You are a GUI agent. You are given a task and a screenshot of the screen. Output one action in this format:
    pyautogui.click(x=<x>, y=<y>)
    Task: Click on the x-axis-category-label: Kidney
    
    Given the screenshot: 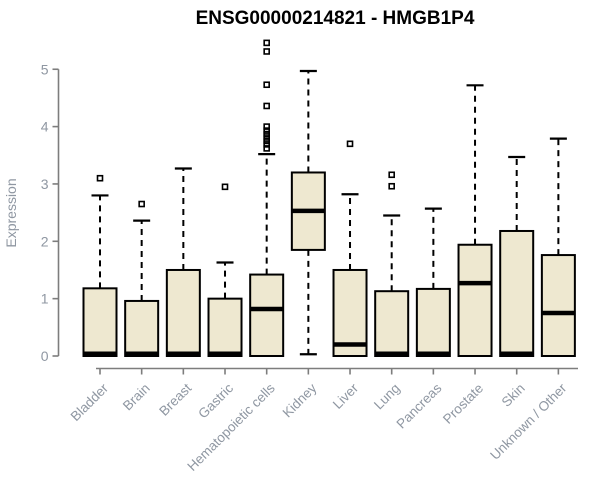 What is the action you would take?
    pyautogui.click(x=300, y=400)
    